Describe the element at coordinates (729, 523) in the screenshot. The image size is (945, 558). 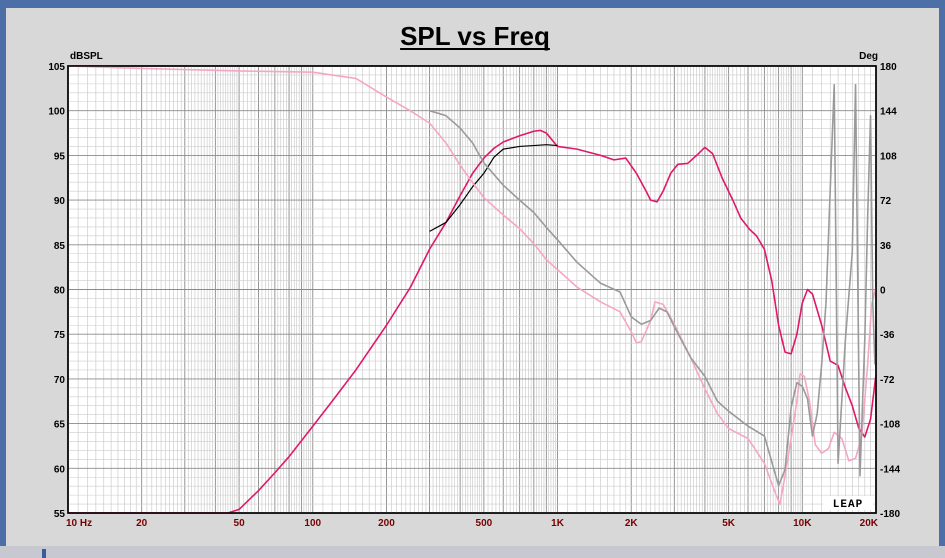
I see `x-tick-label: 5K` at that location.